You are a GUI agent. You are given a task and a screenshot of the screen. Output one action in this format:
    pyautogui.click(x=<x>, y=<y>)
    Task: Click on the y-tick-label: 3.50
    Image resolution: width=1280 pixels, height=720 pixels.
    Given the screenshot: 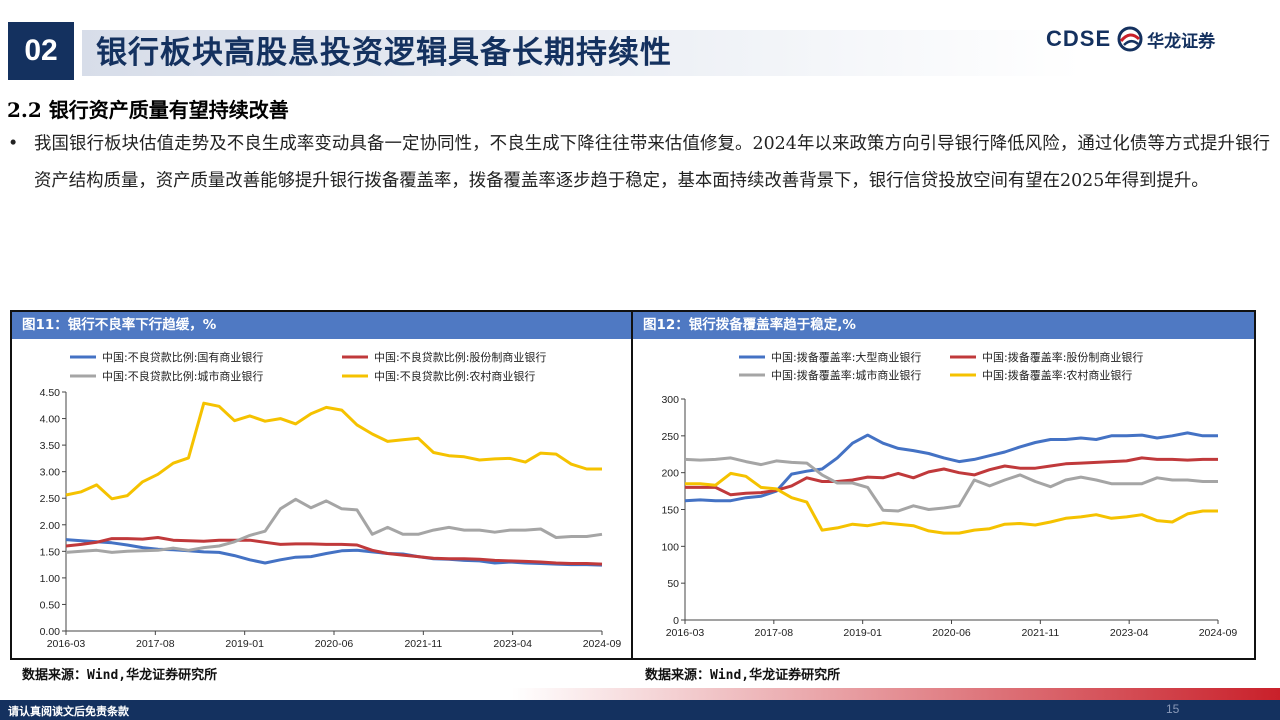 What is the action you would take?
    pyautogui.click(x=50, y=446)
    